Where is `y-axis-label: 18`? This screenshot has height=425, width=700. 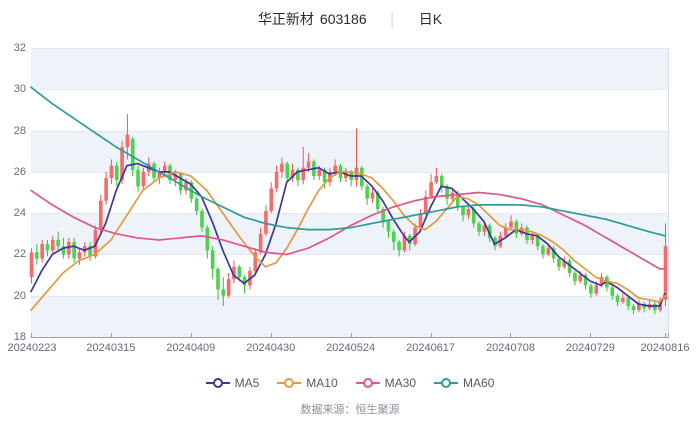
y-axis-label: 18 is located at coordinates (19, 337).